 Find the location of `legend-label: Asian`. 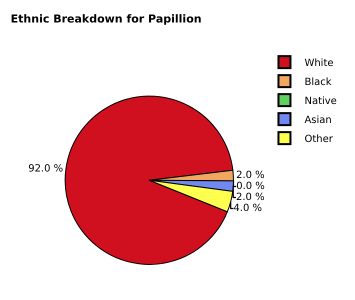

legend-label: Asian is located at coordinates (318, 120).